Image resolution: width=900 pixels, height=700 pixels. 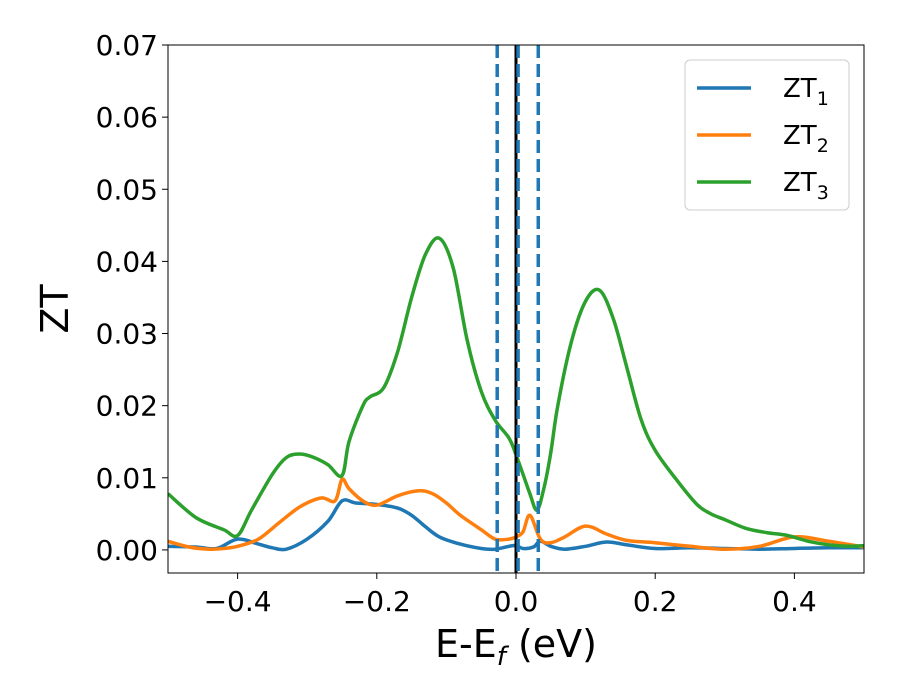 I want to click on reference-lines, so click(x=518, y=309).